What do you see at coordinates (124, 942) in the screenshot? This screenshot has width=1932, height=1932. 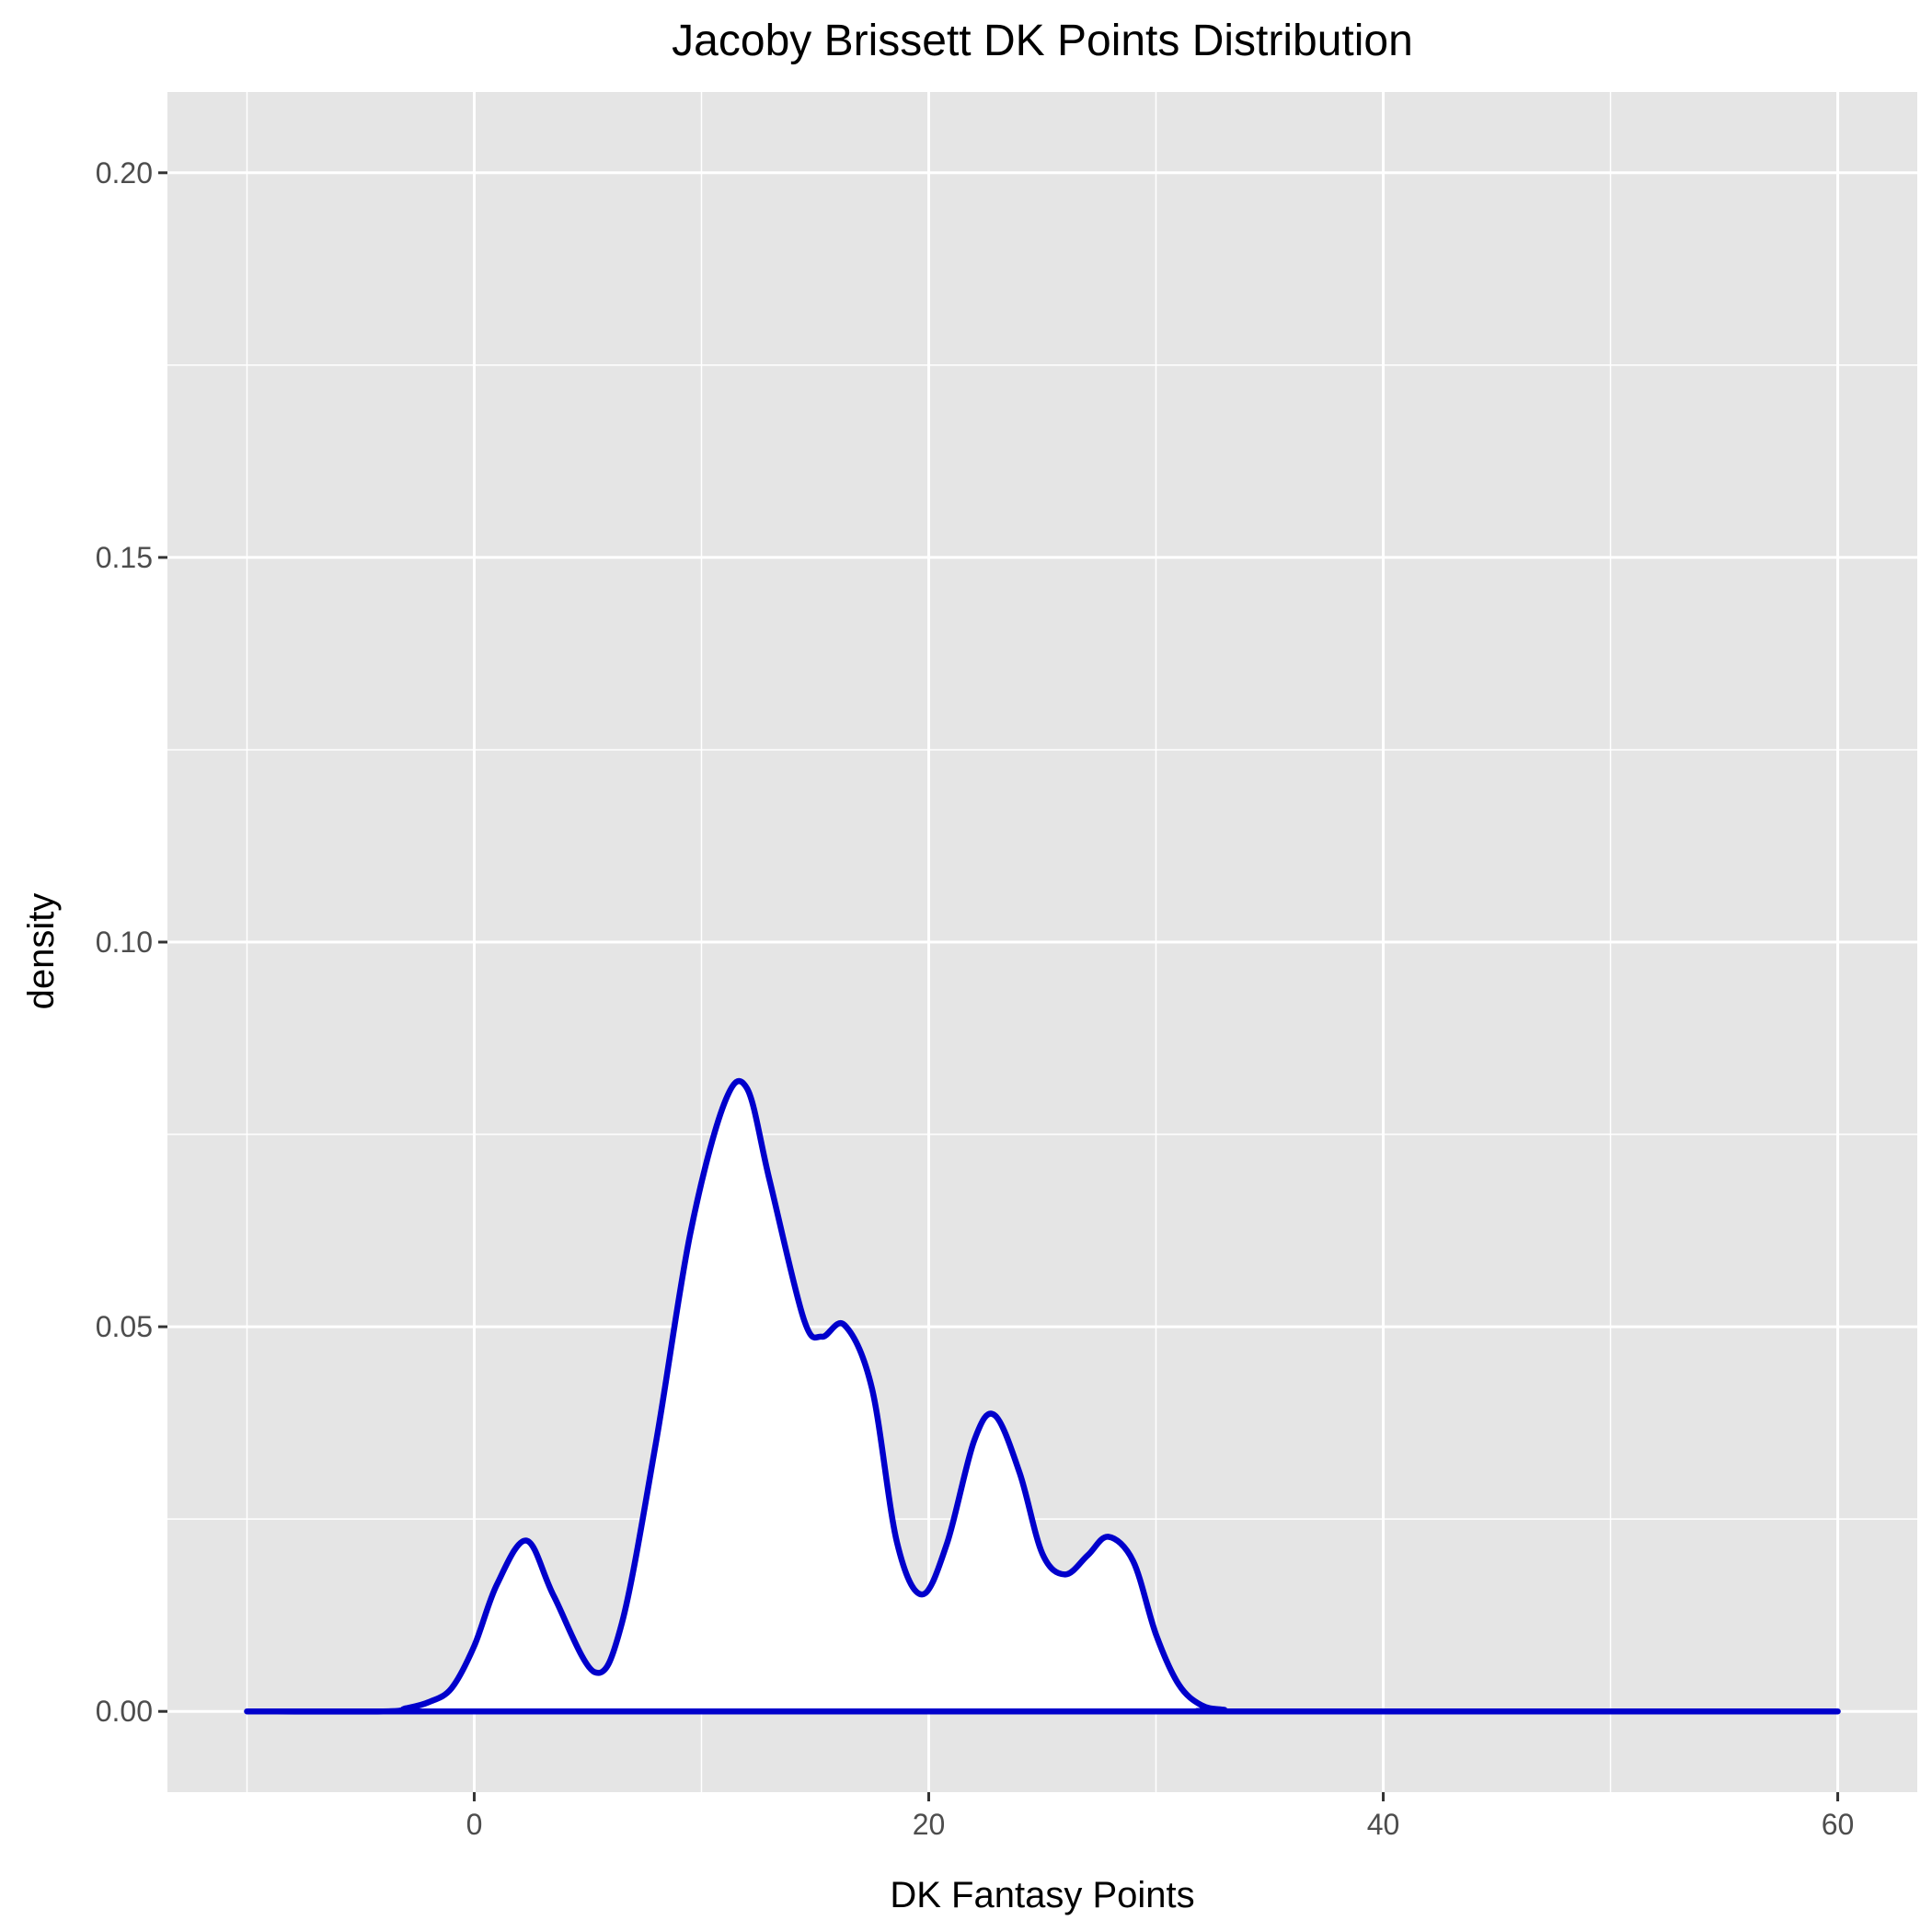 I see `y-tick-label: 0.10` at bounding box center [124, 942].